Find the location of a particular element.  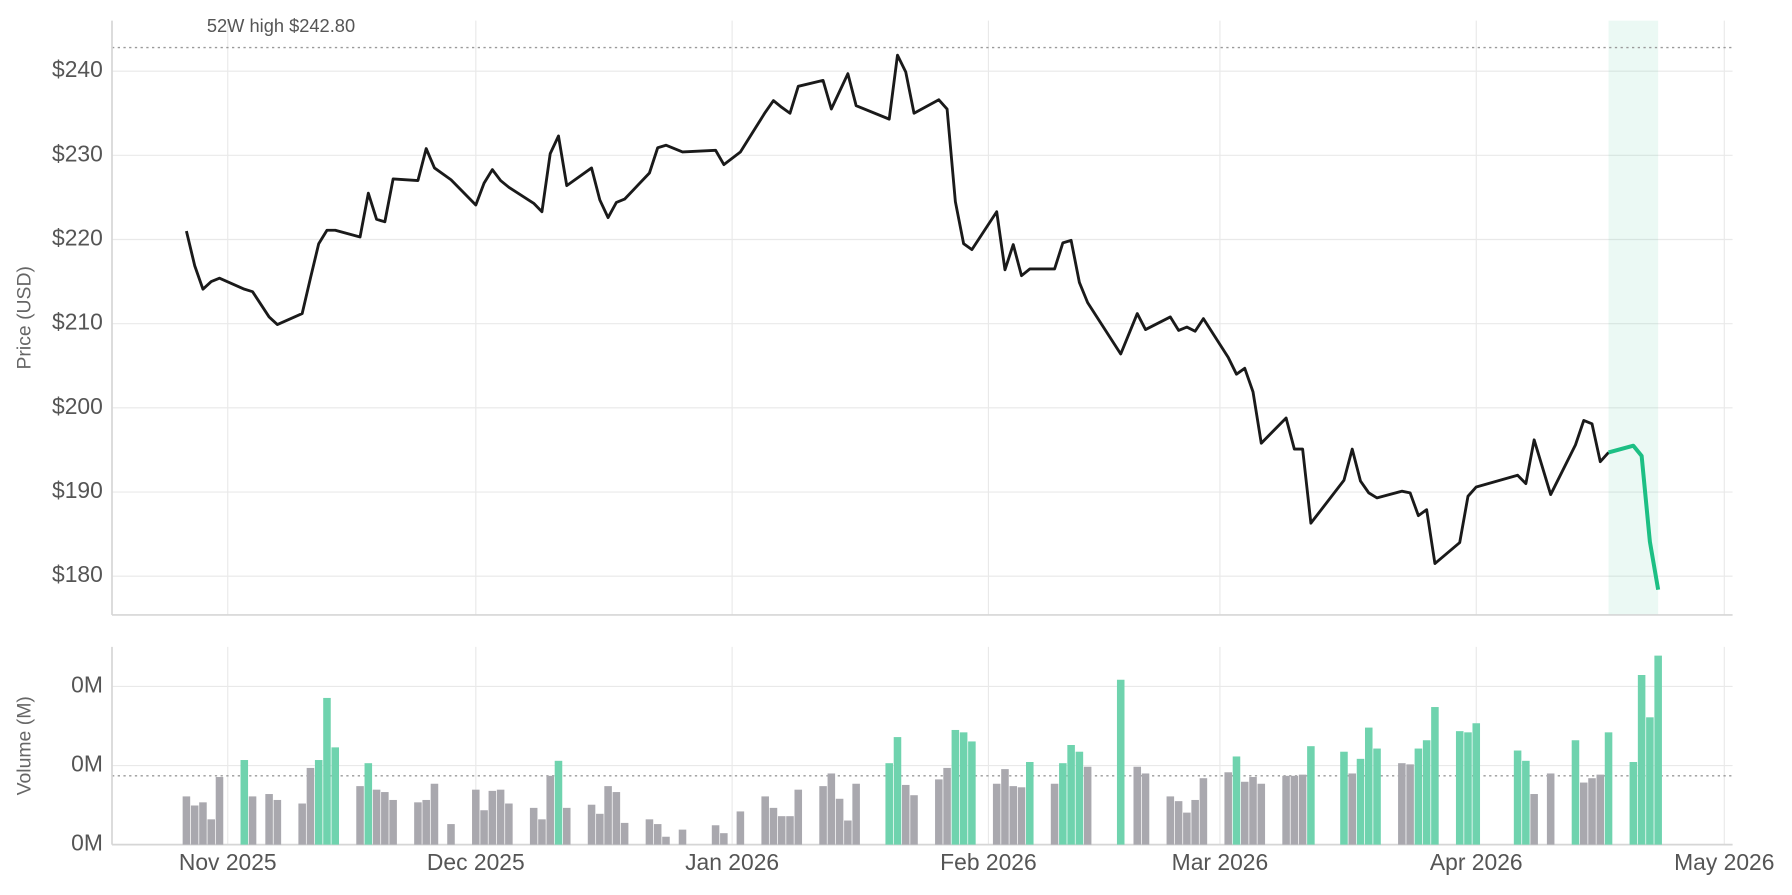

x-tick-label: Jan 2026 is located at coordinates (732, 862).